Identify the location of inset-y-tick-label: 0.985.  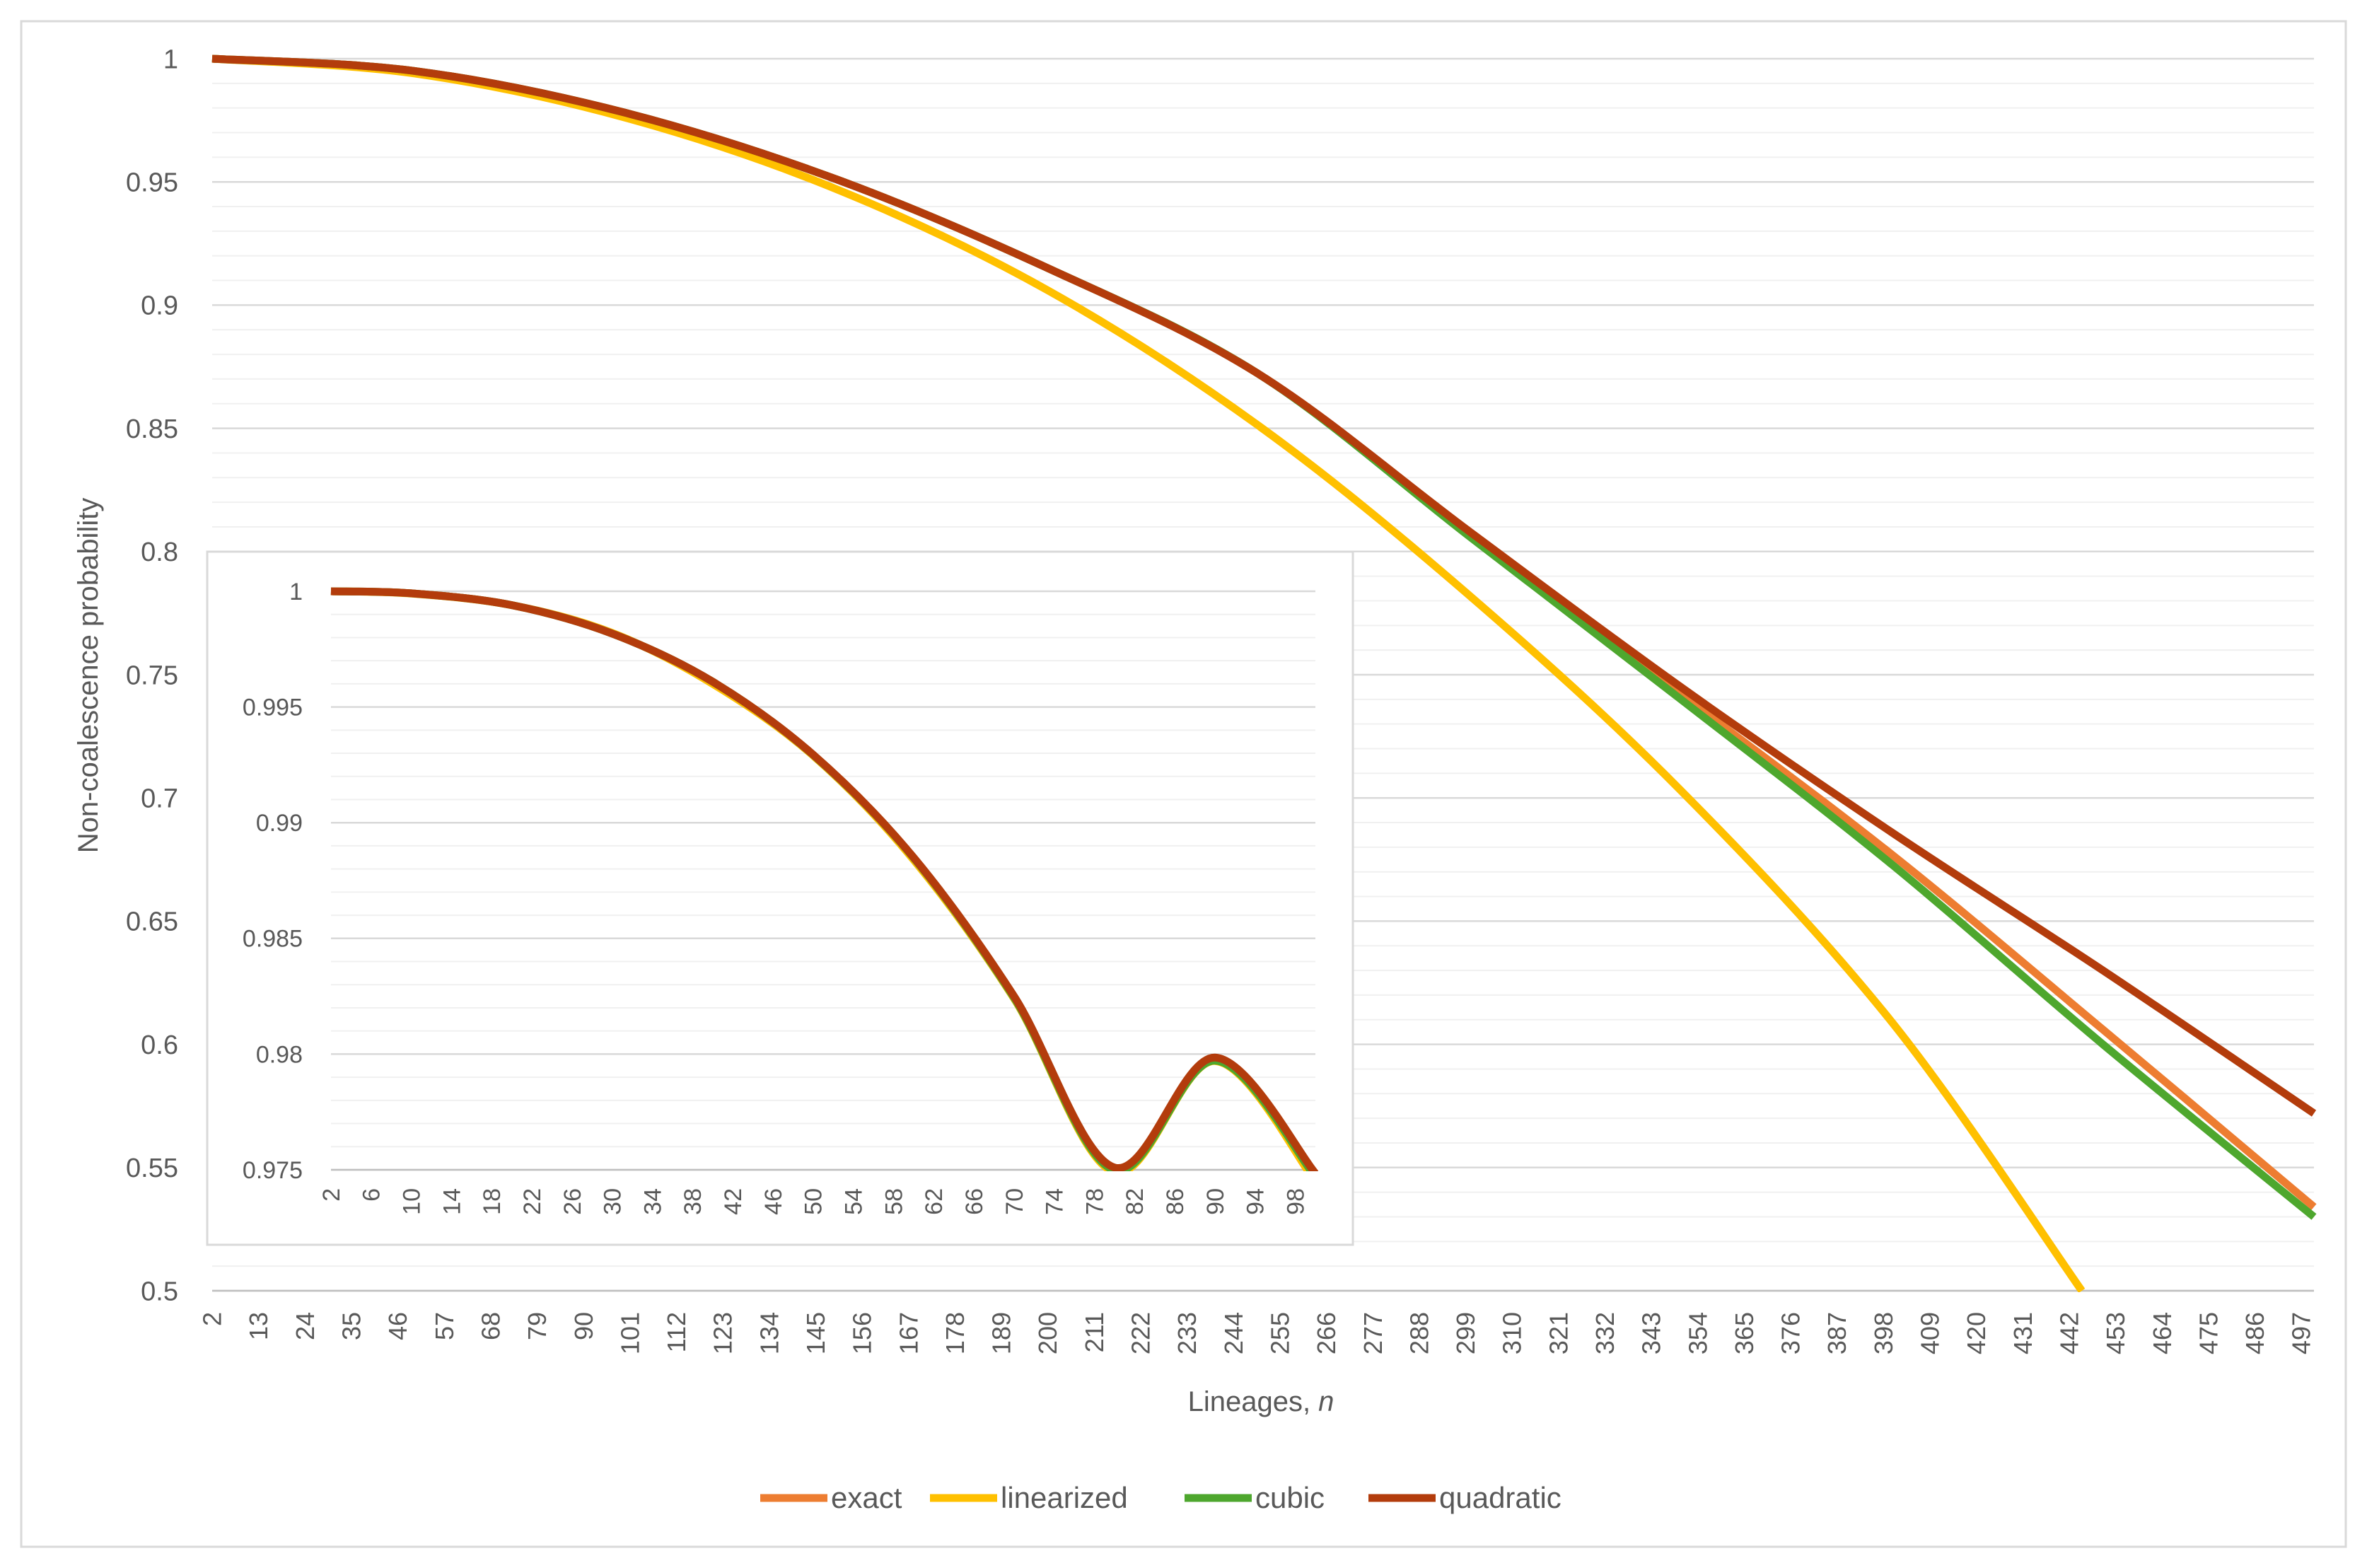
(273, 939).